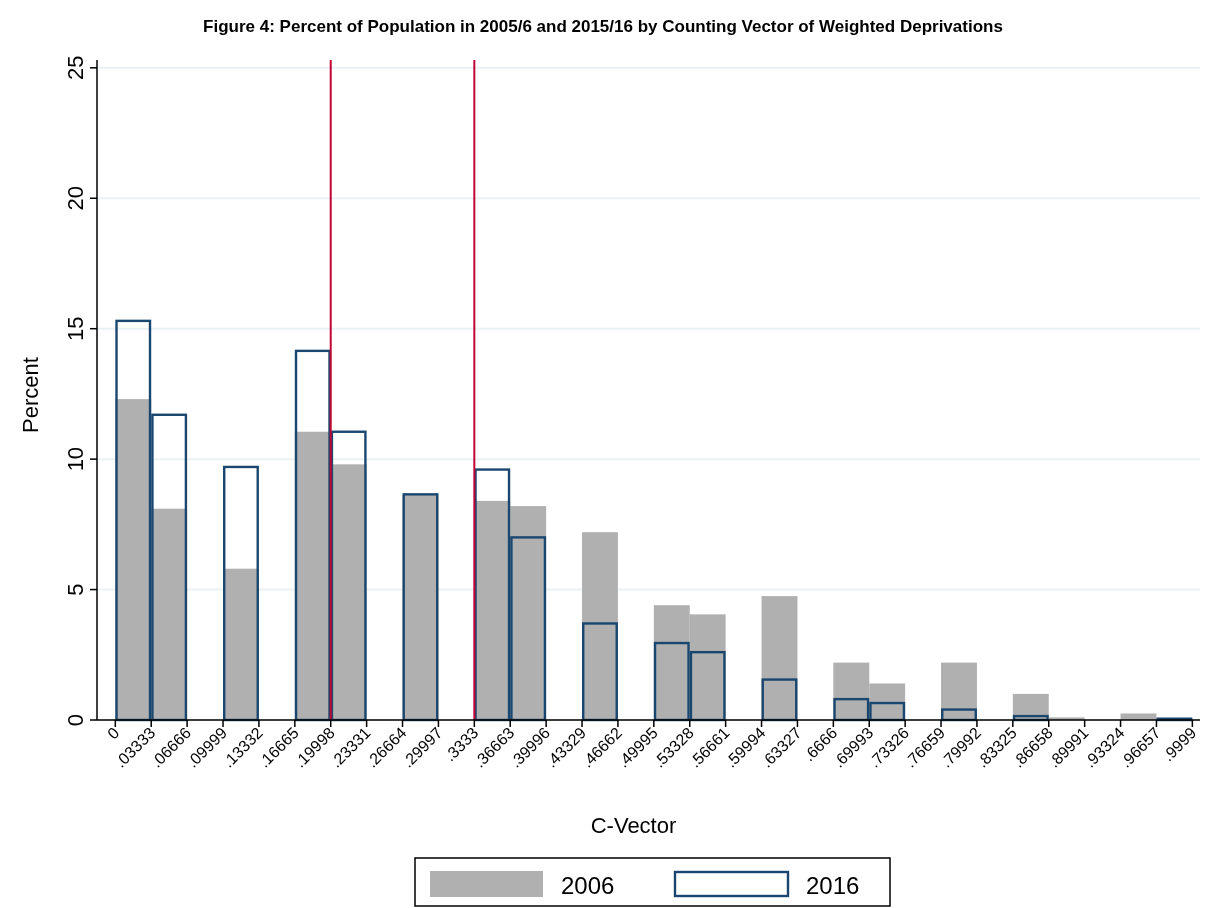 Image resolution: width=1206 pixels, height=908 pixels. Describe the element at coordinates (588, 885) in the screenshot. I see `legend-label: 2006` at that location.